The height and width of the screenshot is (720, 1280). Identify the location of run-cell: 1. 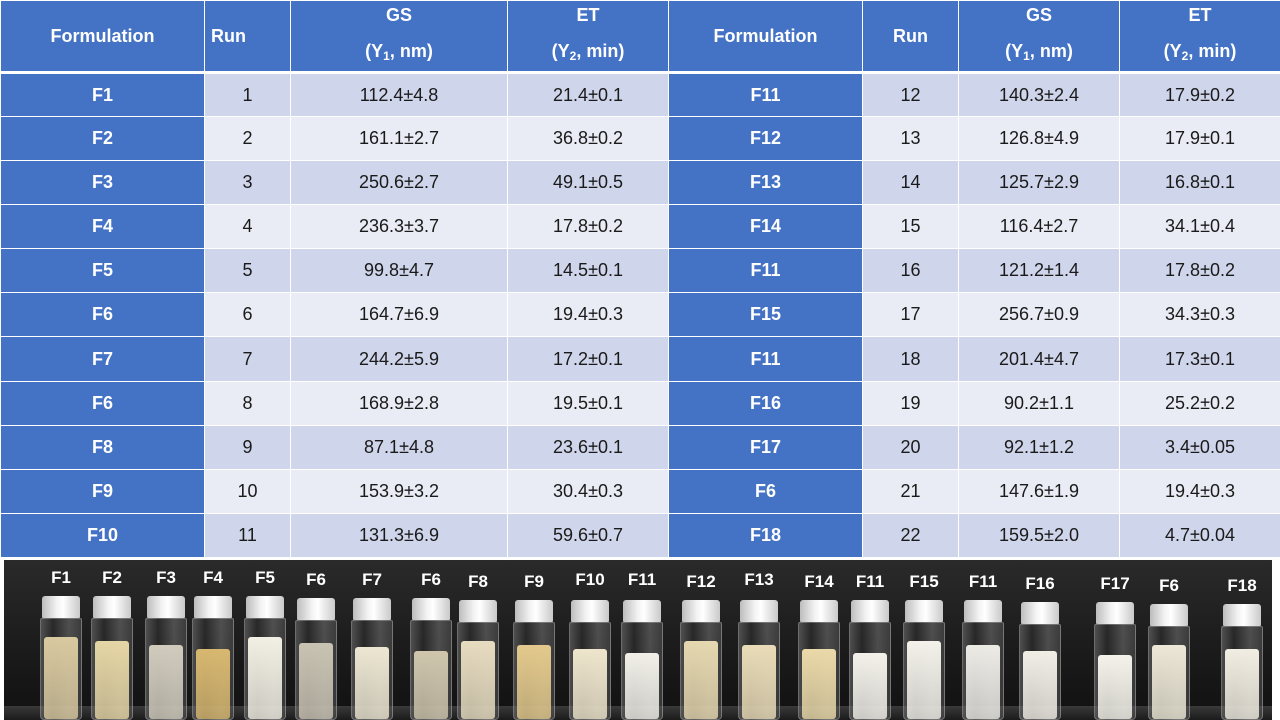
(247, 94).